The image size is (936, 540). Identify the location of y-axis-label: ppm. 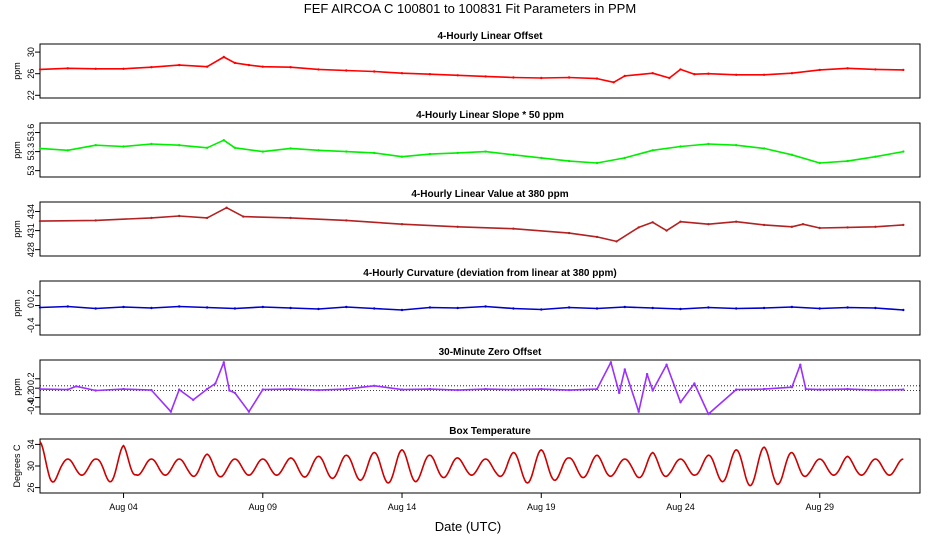
(17, 229).